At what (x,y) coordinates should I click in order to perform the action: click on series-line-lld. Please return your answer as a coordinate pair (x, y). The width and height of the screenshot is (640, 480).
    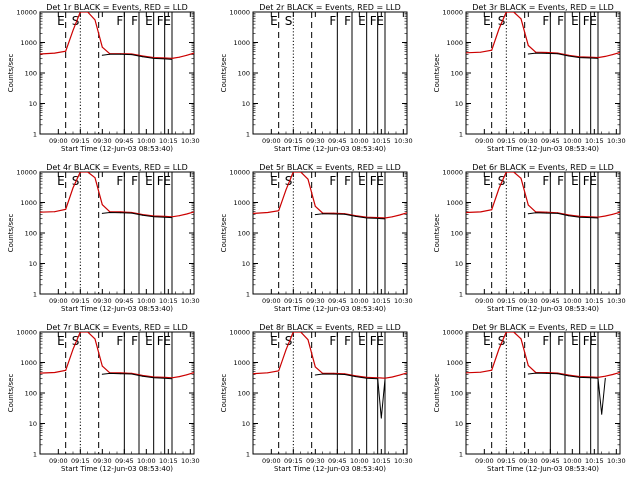
    Looking at the image, I should click on (330, 355).